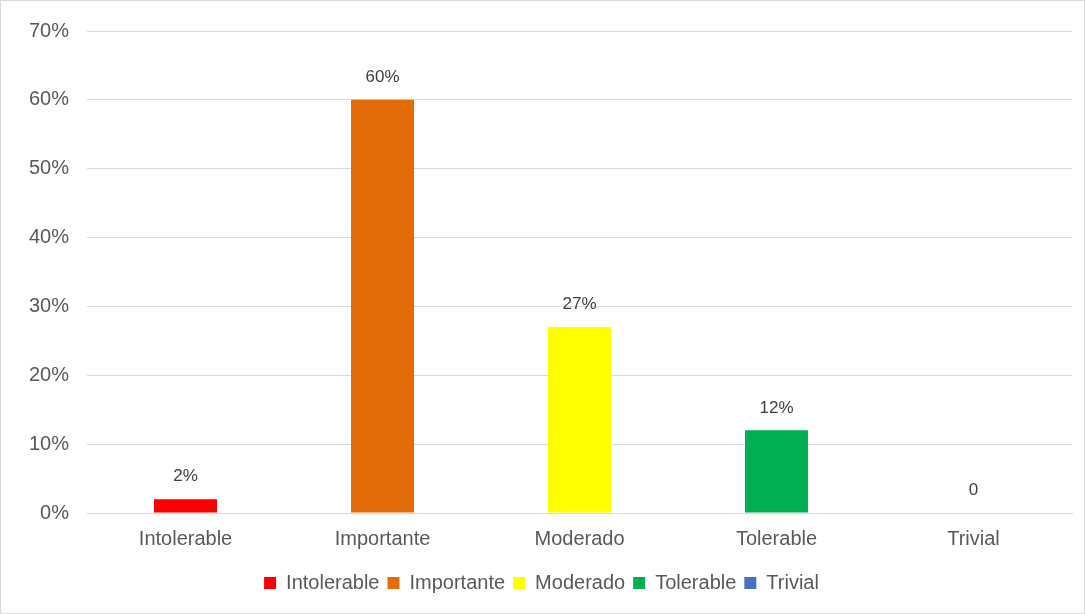 The width and height of the screenshot is (1085, 614). Describe the element at coordinates (973, 537) in the screenshot. I see `x-tick-label: Trivial` at that location.